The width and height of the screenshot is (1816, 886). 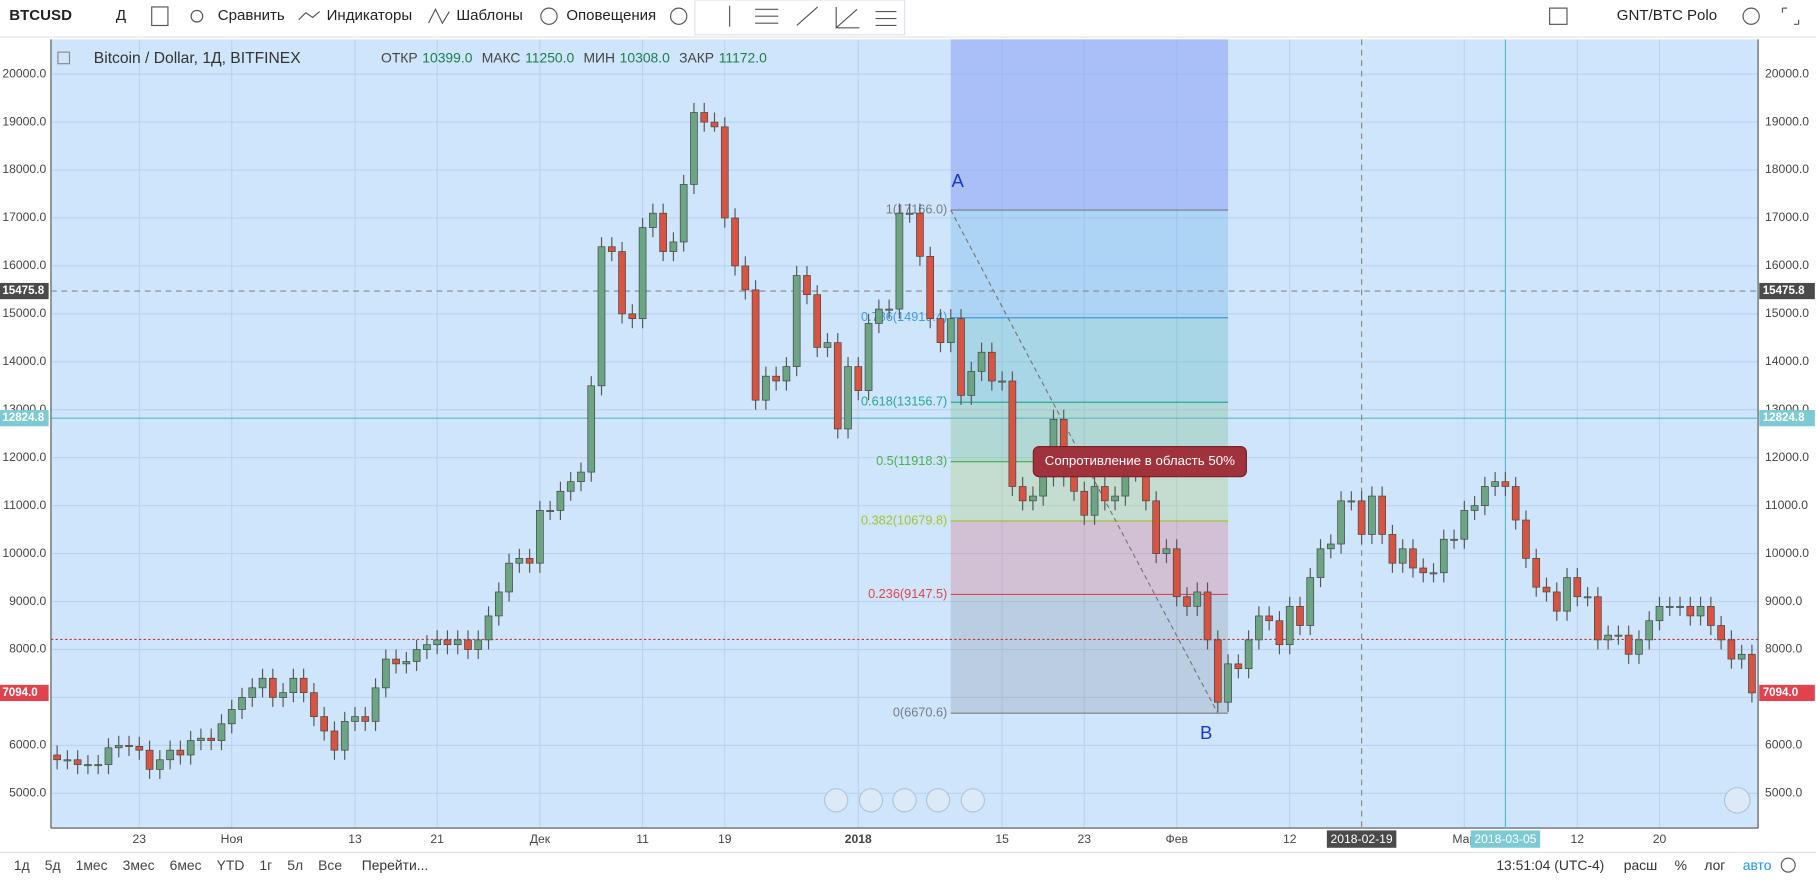 I want to click on scroll-button, so click(x=1737, y=800).